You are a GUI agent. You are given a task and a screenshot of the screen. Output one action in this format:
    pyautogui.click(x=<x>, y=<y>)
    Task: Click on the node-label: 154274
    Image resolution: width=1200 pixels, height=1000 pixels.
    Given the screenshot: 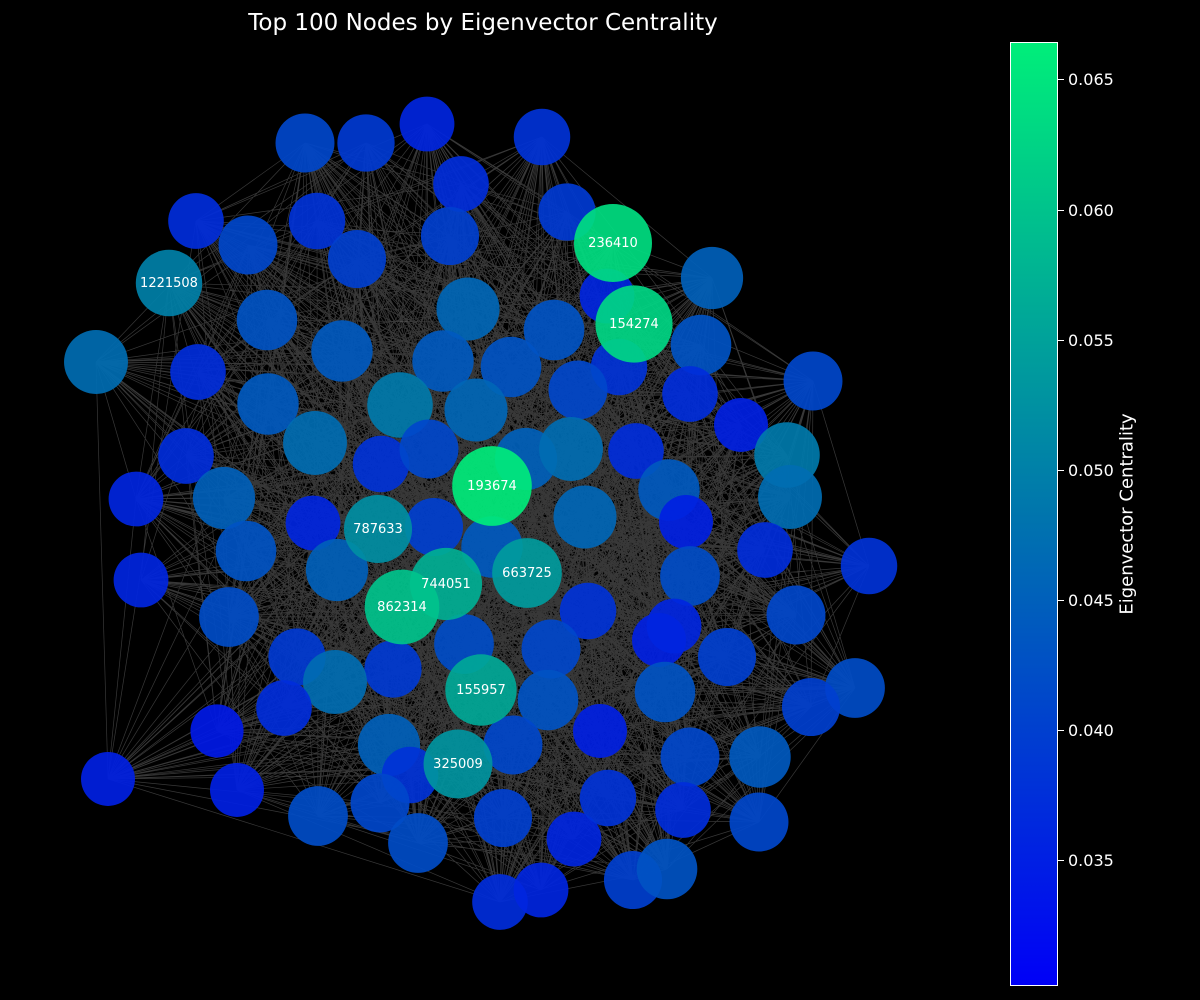 What is the action you would take?
    pyautogui.click(x=634, y=324)
    